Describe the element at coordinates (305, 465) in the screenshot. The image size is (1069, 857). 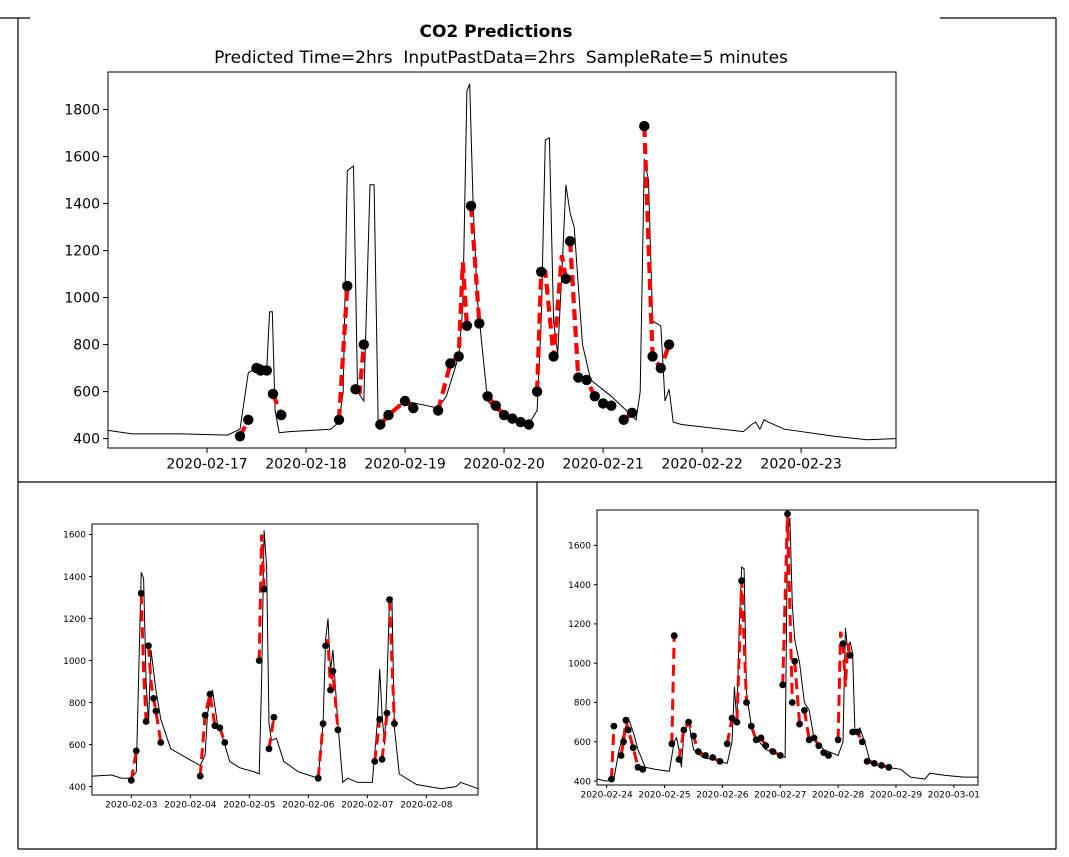
I see `x-tick-label: 2020-02-18` at that location.